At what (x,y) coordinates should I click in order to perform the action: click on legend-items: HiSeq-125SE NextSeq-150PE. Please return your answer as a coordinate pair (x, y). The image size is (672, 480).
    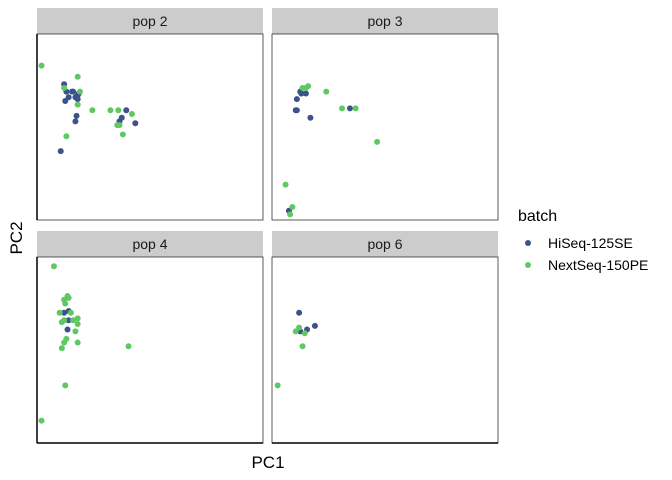
    Looking at the image, I should click on (586, 254).